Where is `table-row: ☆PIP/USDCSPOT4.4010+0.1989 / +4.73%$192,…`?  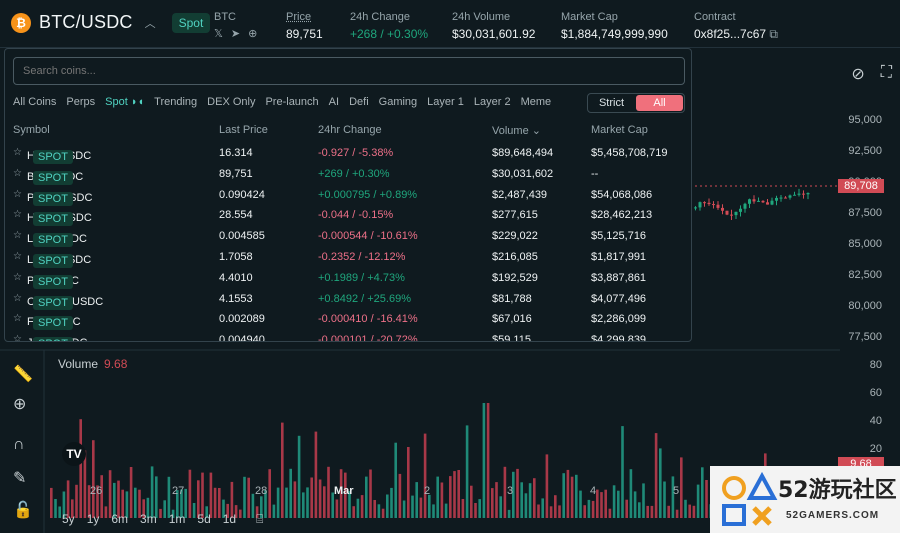
table-row: ☆PIP/USDCSPOT4.4010+0.1989 / +4.73%$192,… is located at coordinates (349, 279).